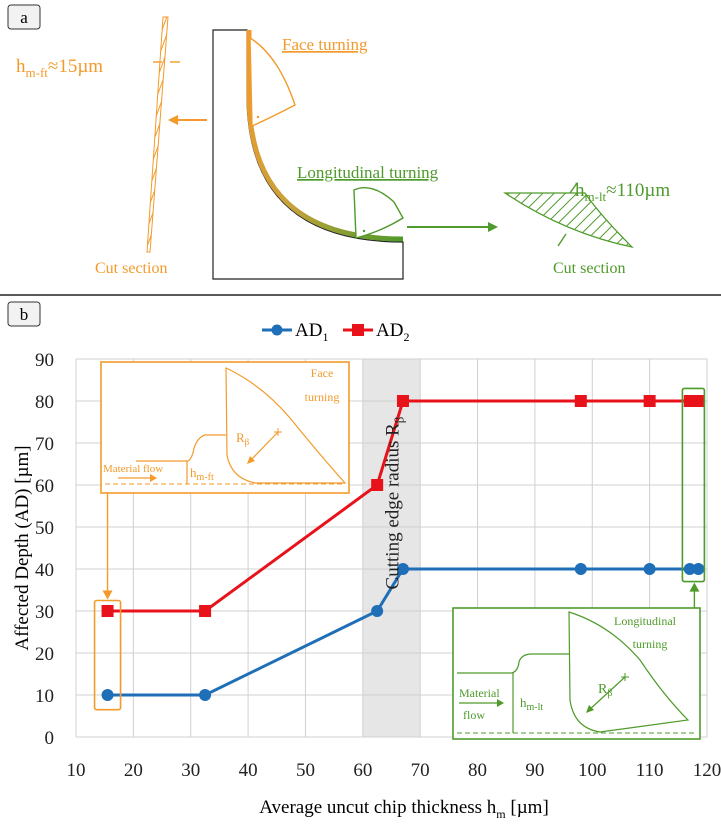  What do you see at coordinates (404, 809) in the screenshot?
I see `x-axis-label: Average uncut chip thickness hm [µm]` at bounding box center [404, 809].